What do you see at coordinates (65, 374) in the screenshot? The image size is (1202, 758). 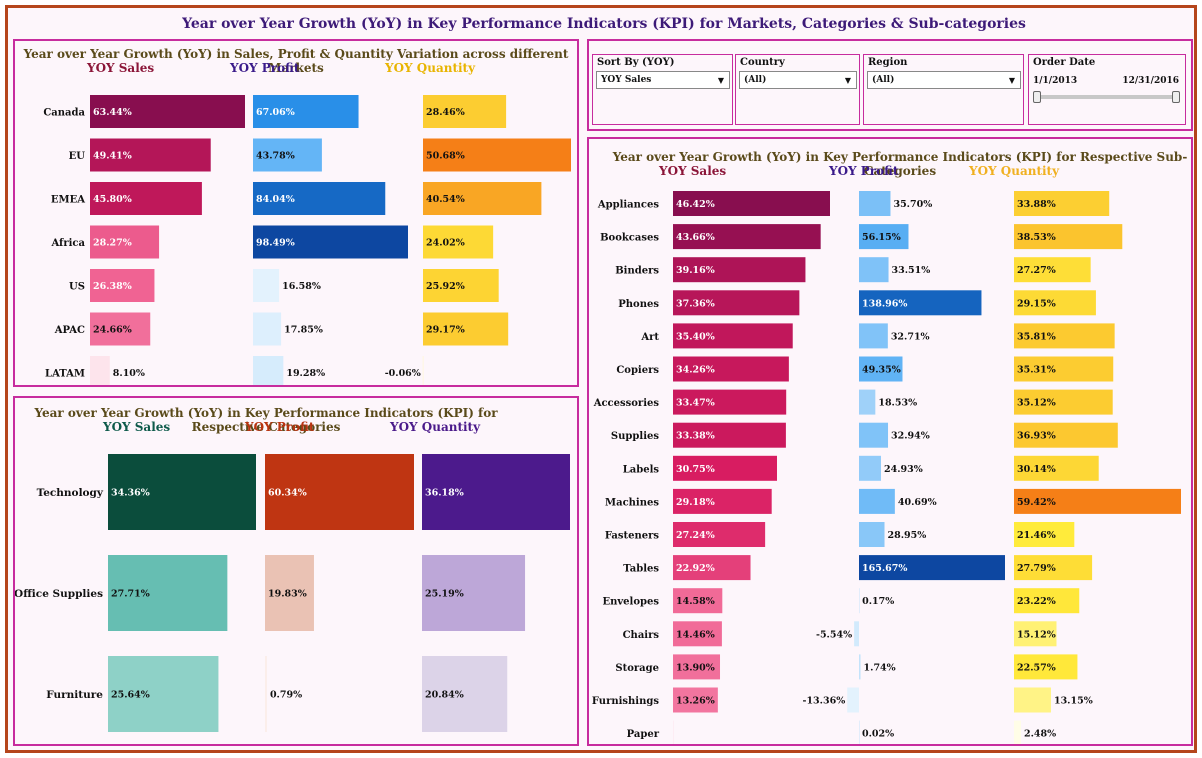 I see `row-label: LATAM` at bounding box center [65, 374].